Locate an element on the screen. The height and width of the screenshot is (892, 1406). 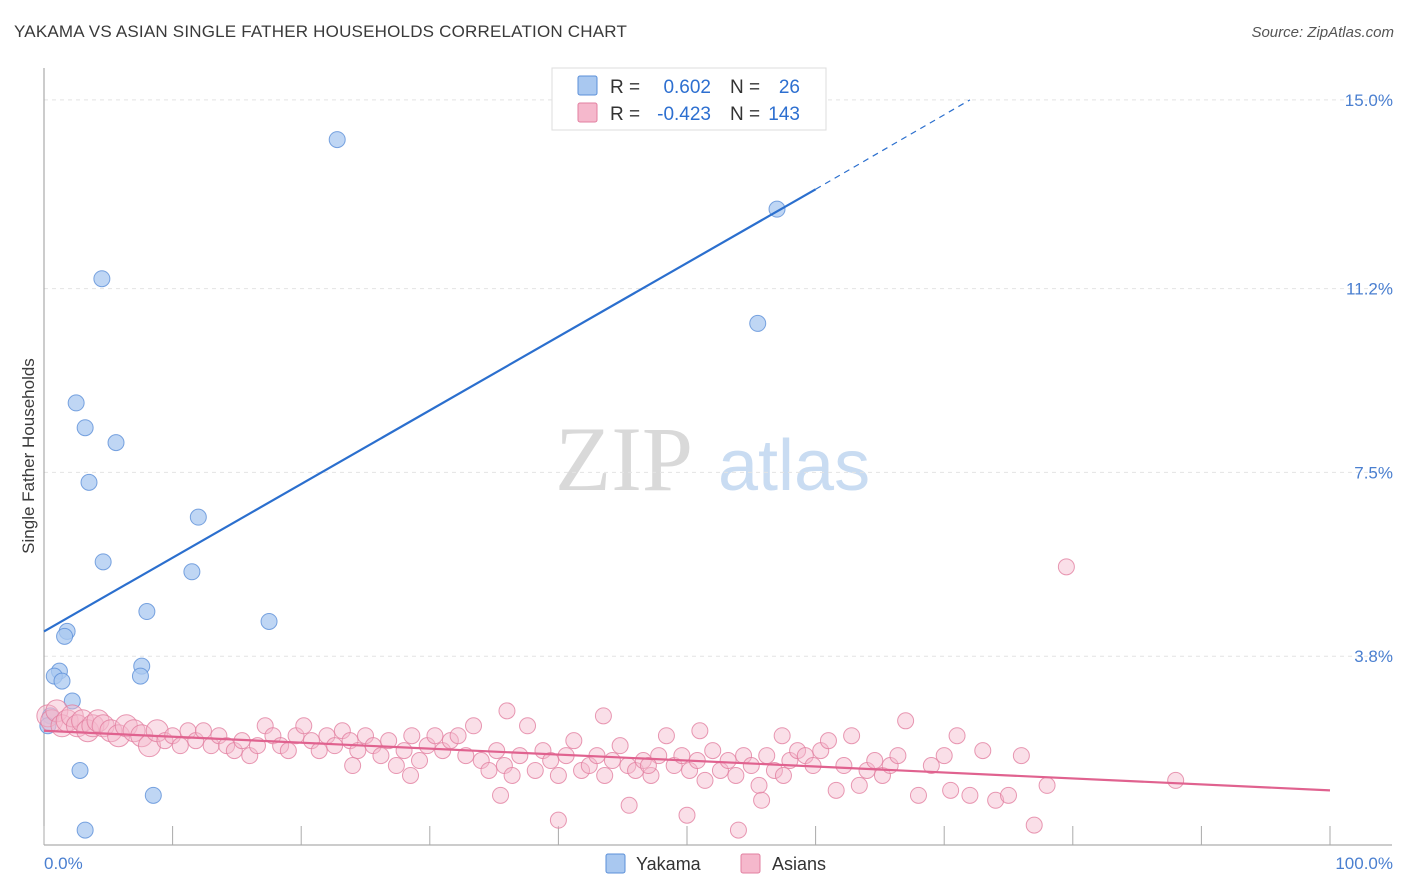
legend-swatch-yakama is located at coordinates (587, 85).